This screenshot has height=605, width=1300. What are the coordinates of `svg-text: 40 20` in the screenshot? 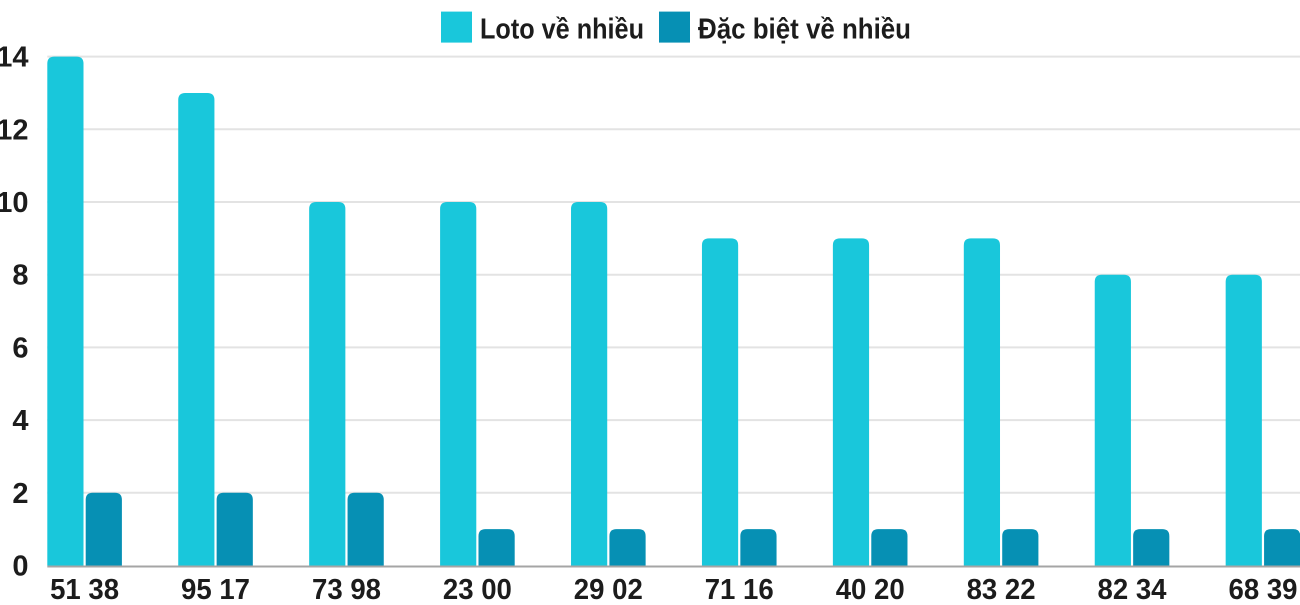 It's located at (870, 587).